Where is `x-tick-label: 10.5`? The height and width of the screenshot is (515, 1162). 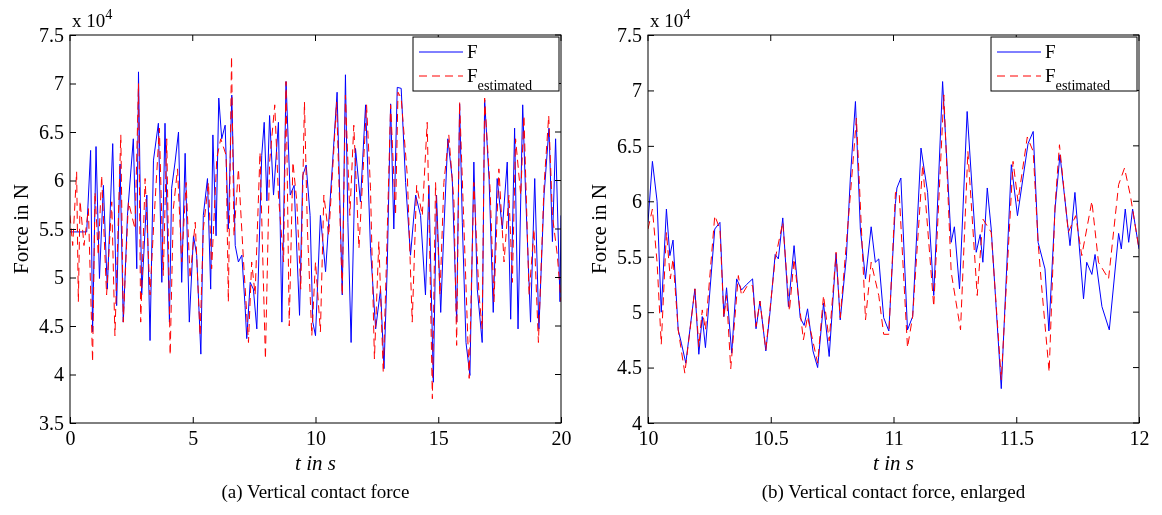
x-tick-label: 10.5 is located at coordinates (771, 438).